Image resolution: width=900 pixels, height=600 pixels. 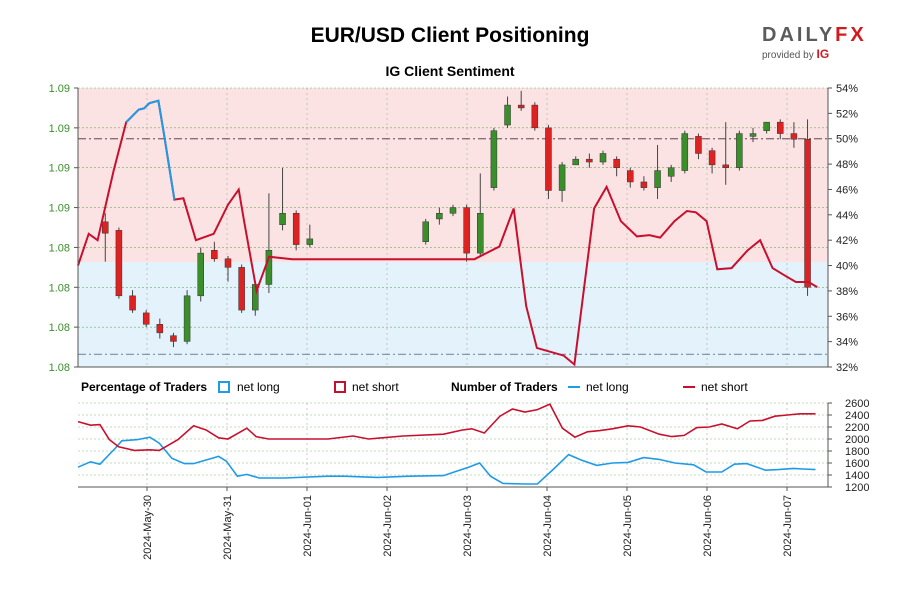 I want to click on logo-wordmark: DAILYFX, so click(x=817, y=35).